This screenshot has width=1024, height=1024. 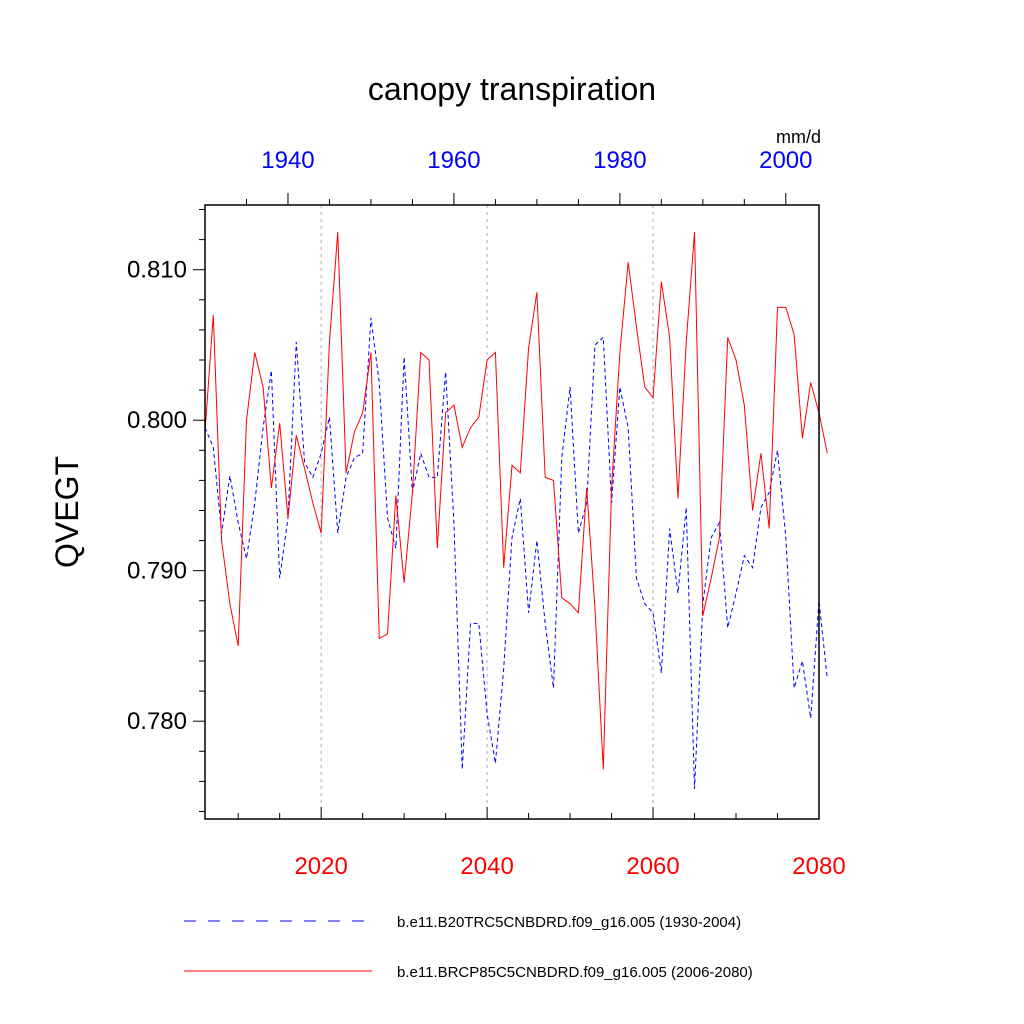 I want to click on x-bottom-tick-label: 2040, so click(x=486, y=866).